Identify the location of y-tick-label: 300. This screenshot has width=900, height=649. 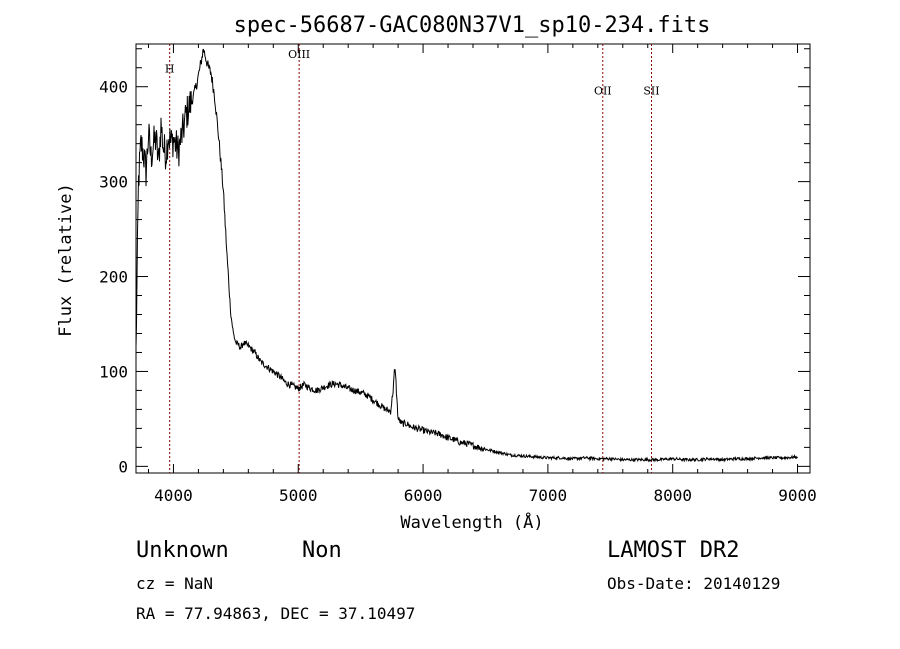
(113, 182).